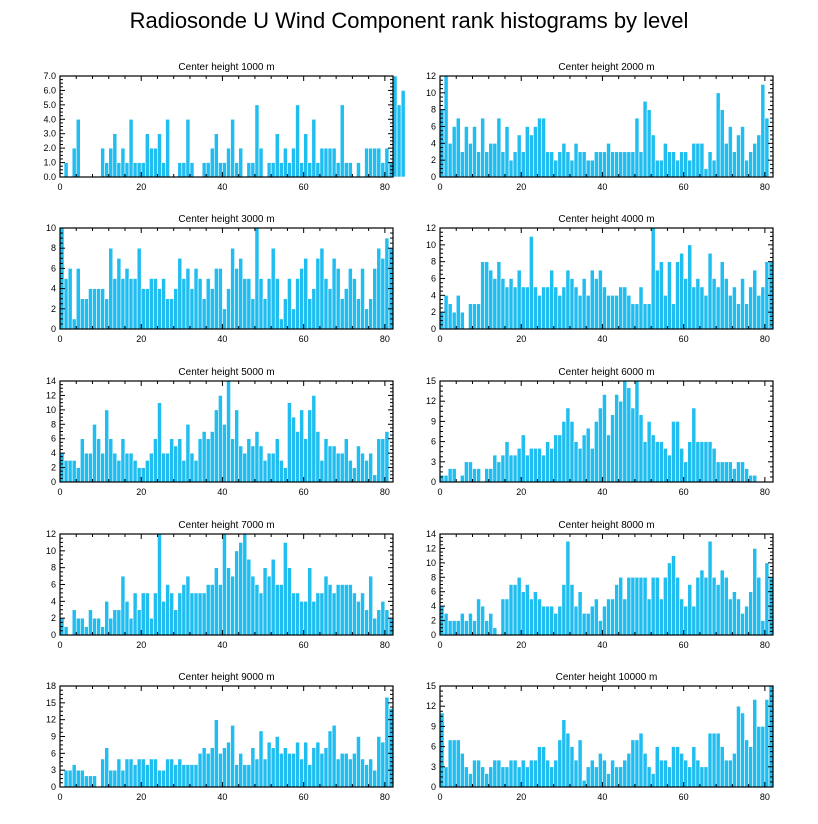  I want to click on panel-title: Center height 4000 m, so click(606, 219).